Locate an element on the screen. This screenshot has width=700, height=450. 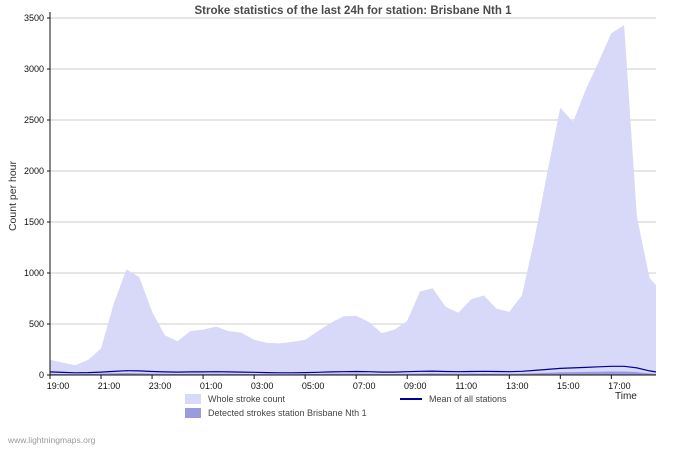
legend-item-mean-of-all-stations: Mean of all stations is located at coordinates (453, 399).